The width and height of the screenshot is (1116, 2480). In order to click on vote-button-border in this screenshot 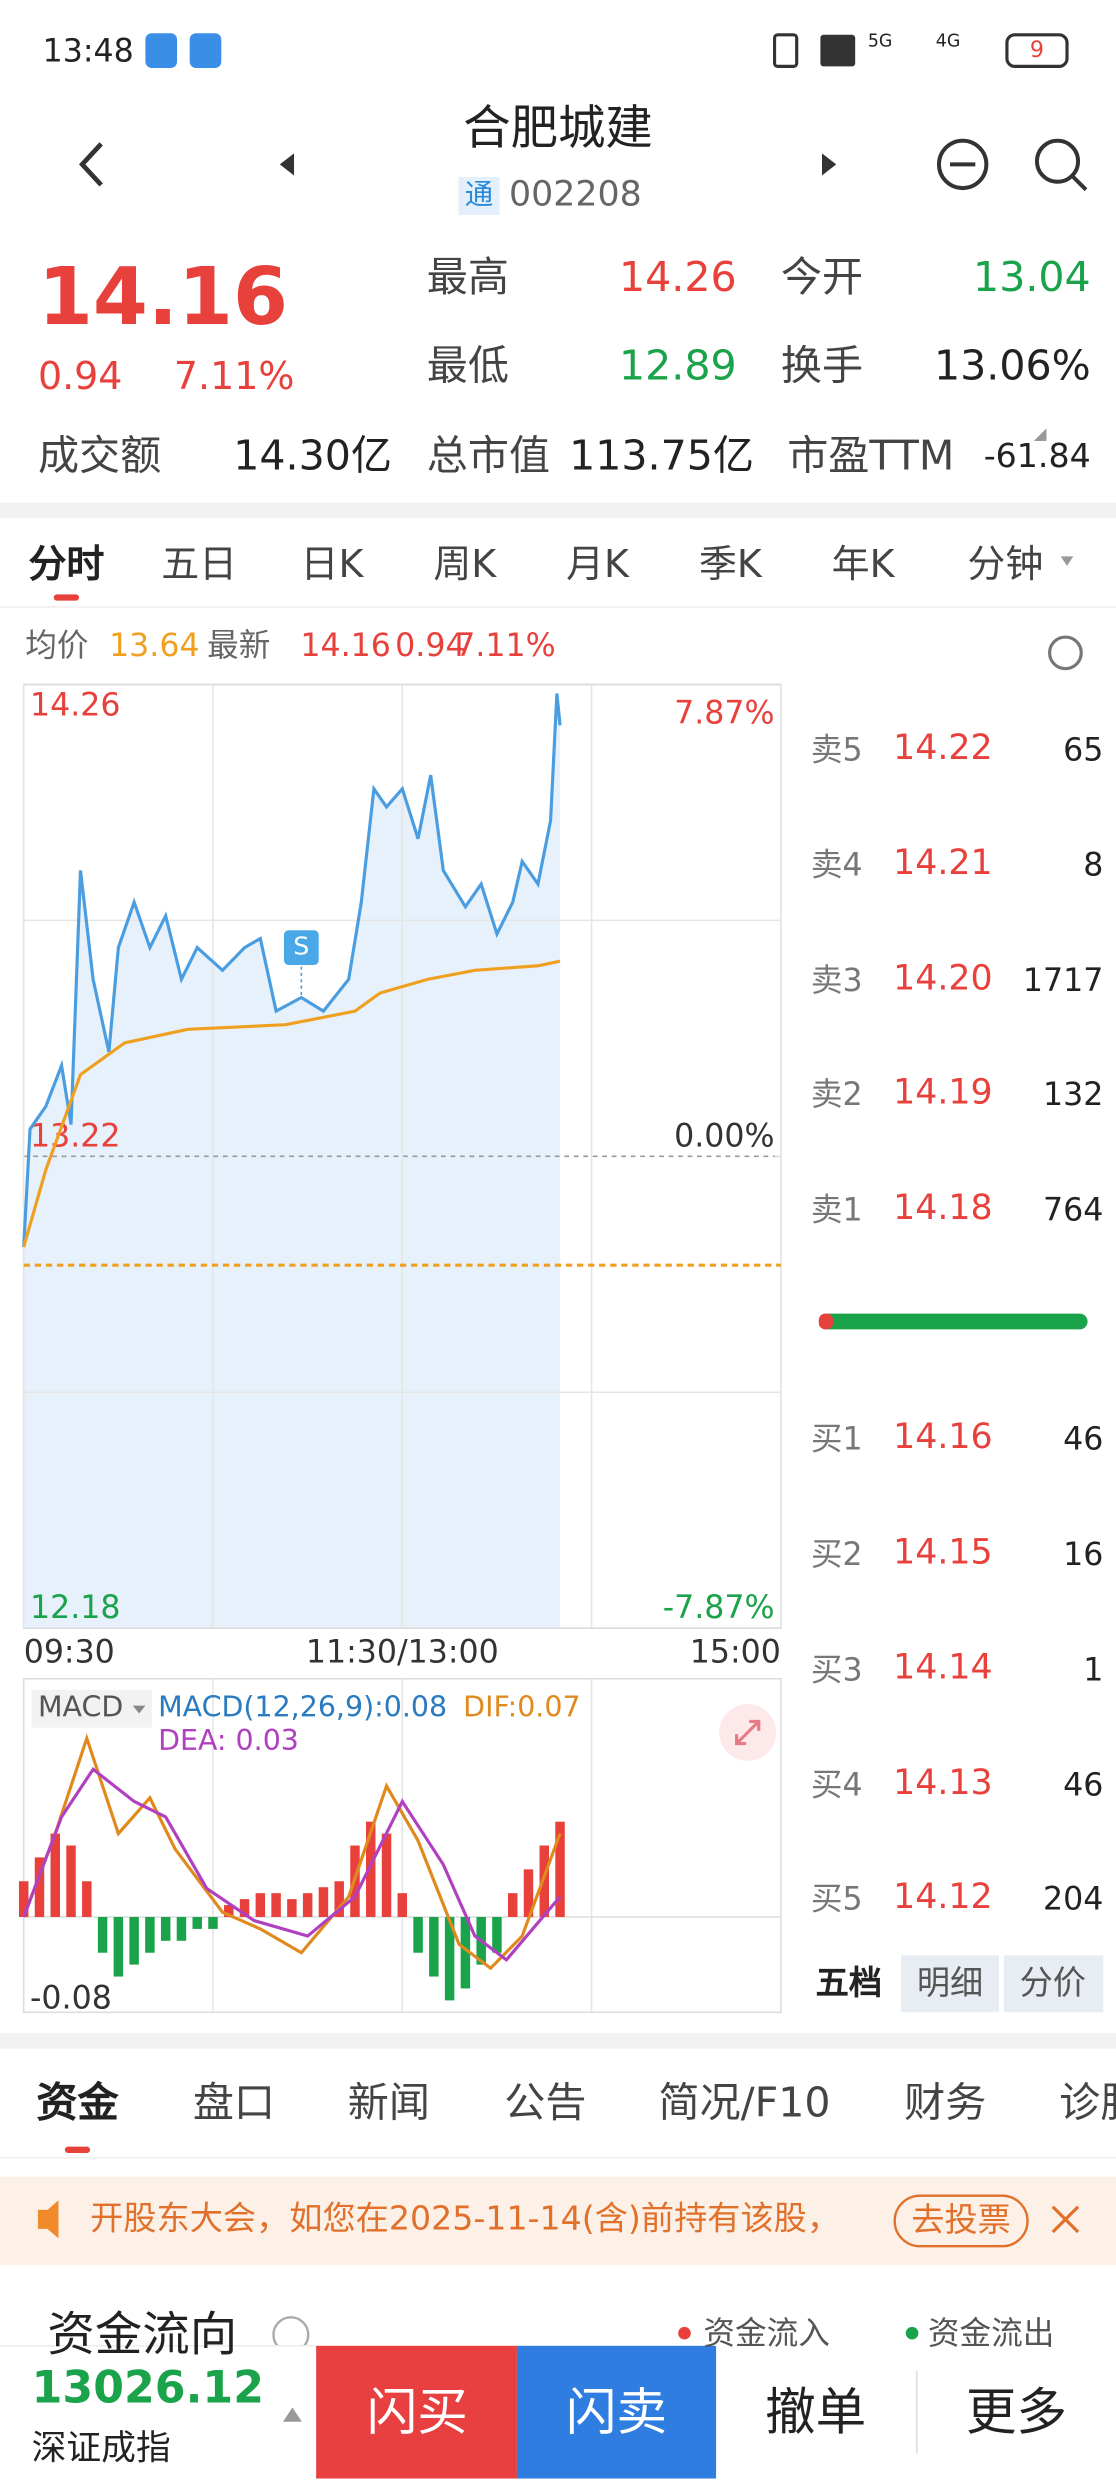, I will do `click(961, 2221)`.